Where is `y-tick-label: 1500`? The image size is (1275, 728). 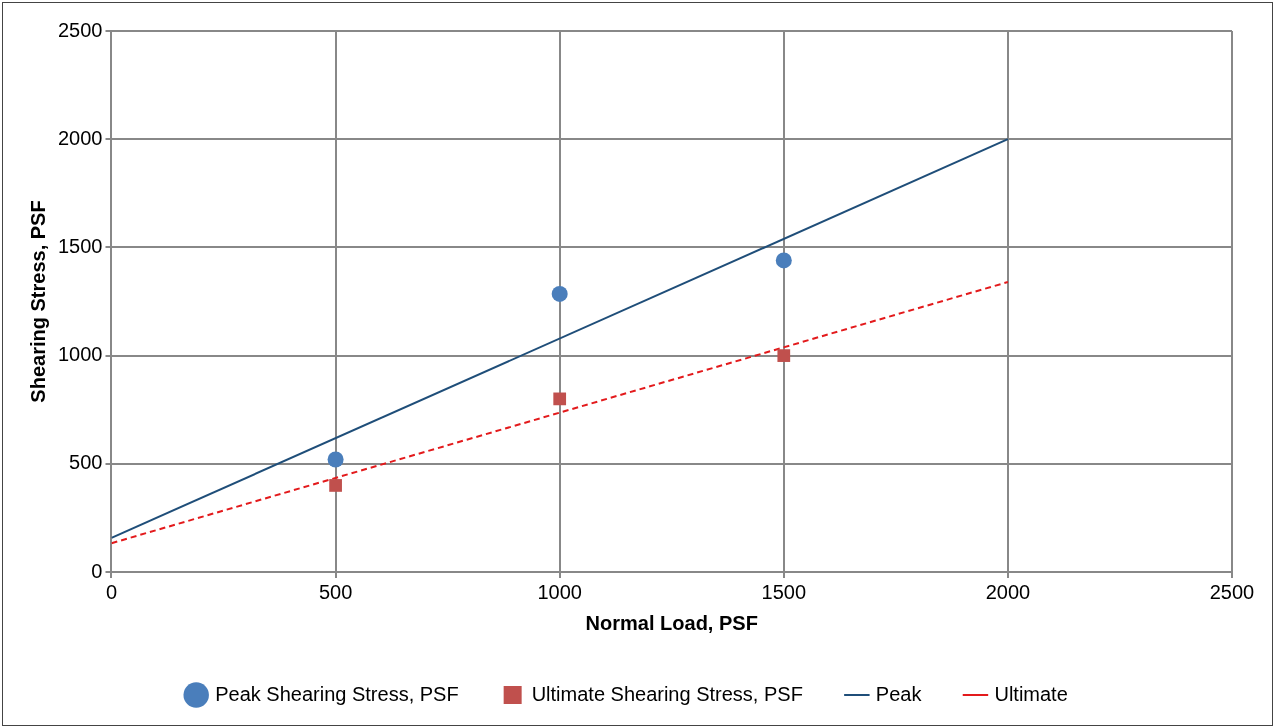
y-tick-label: 1500 is located at coordinates (80, 245).